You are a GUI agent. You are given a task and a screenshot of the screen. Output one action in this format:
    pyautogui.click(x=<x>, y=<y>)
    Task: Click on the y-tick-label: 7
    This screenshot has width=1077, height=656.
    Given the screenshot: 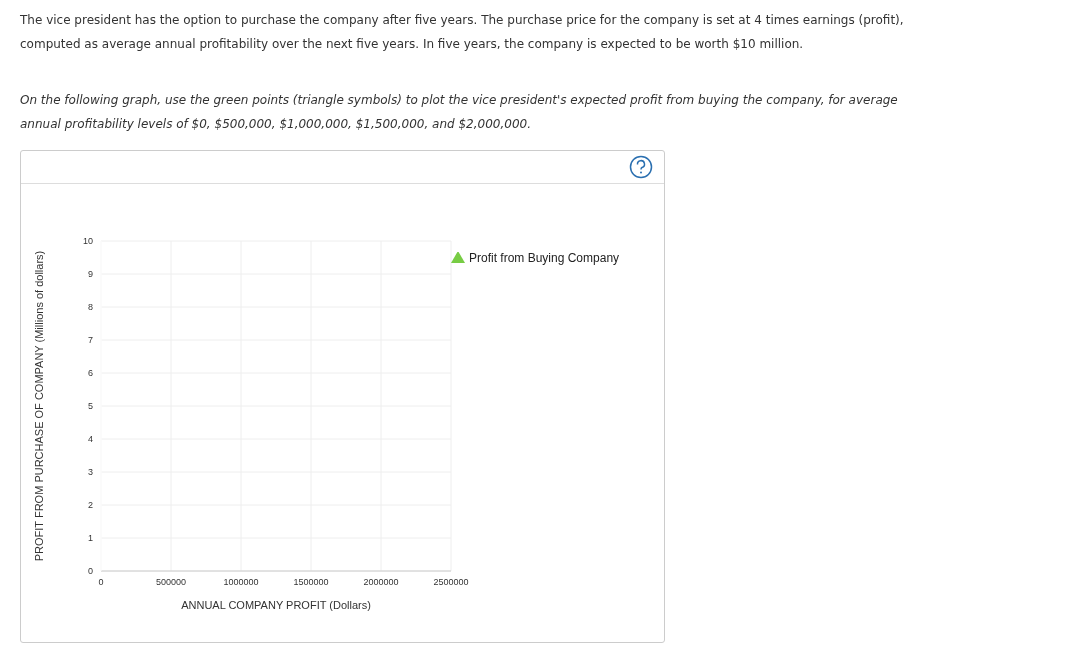 What is the action you would take?
    pyautogui.click(x=90, y=340)
    